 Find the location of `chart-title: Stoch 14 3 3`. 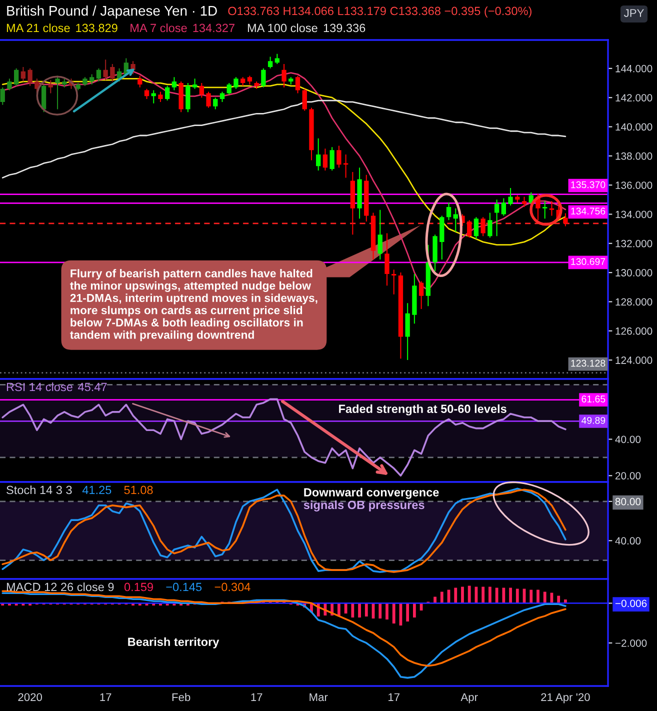

chart-title: Stoch 14 3 3 is located at coordinates (39, 489).